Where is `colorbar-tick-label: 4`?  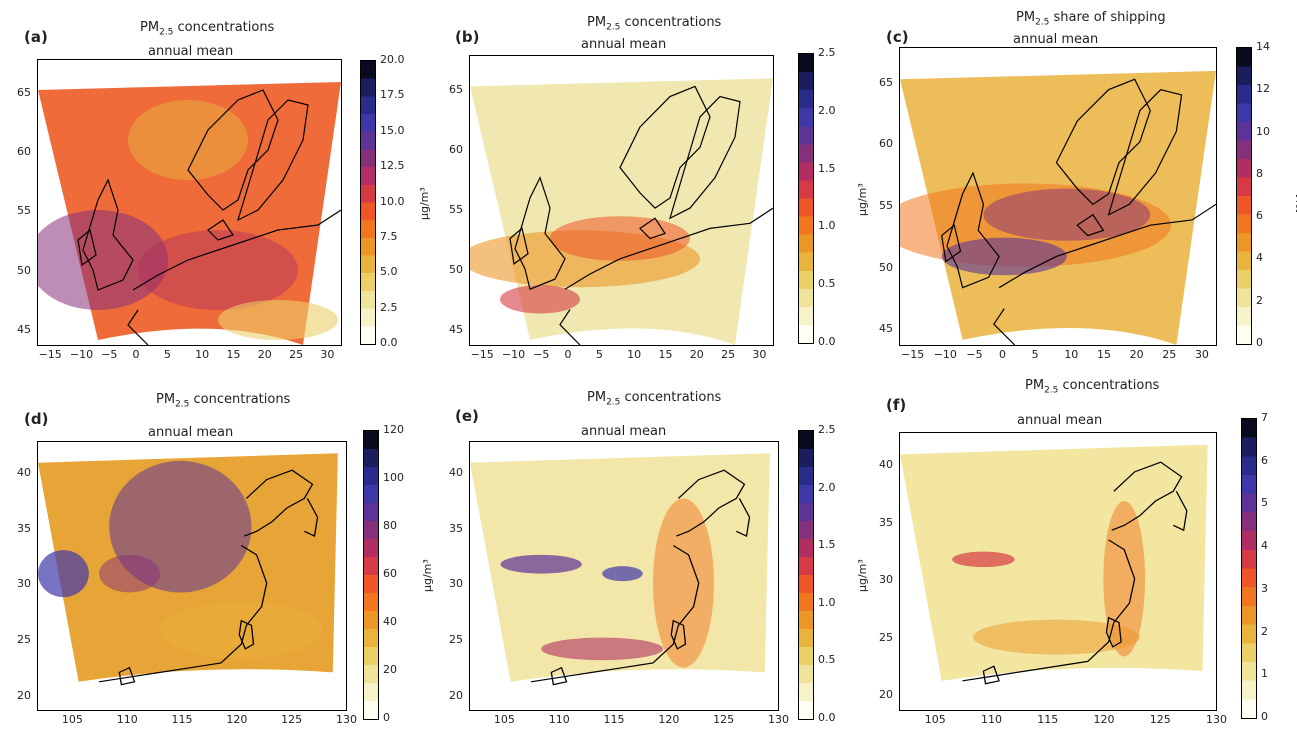 colorbar-tick-label: 4 is located at coordinates (1264, 546).